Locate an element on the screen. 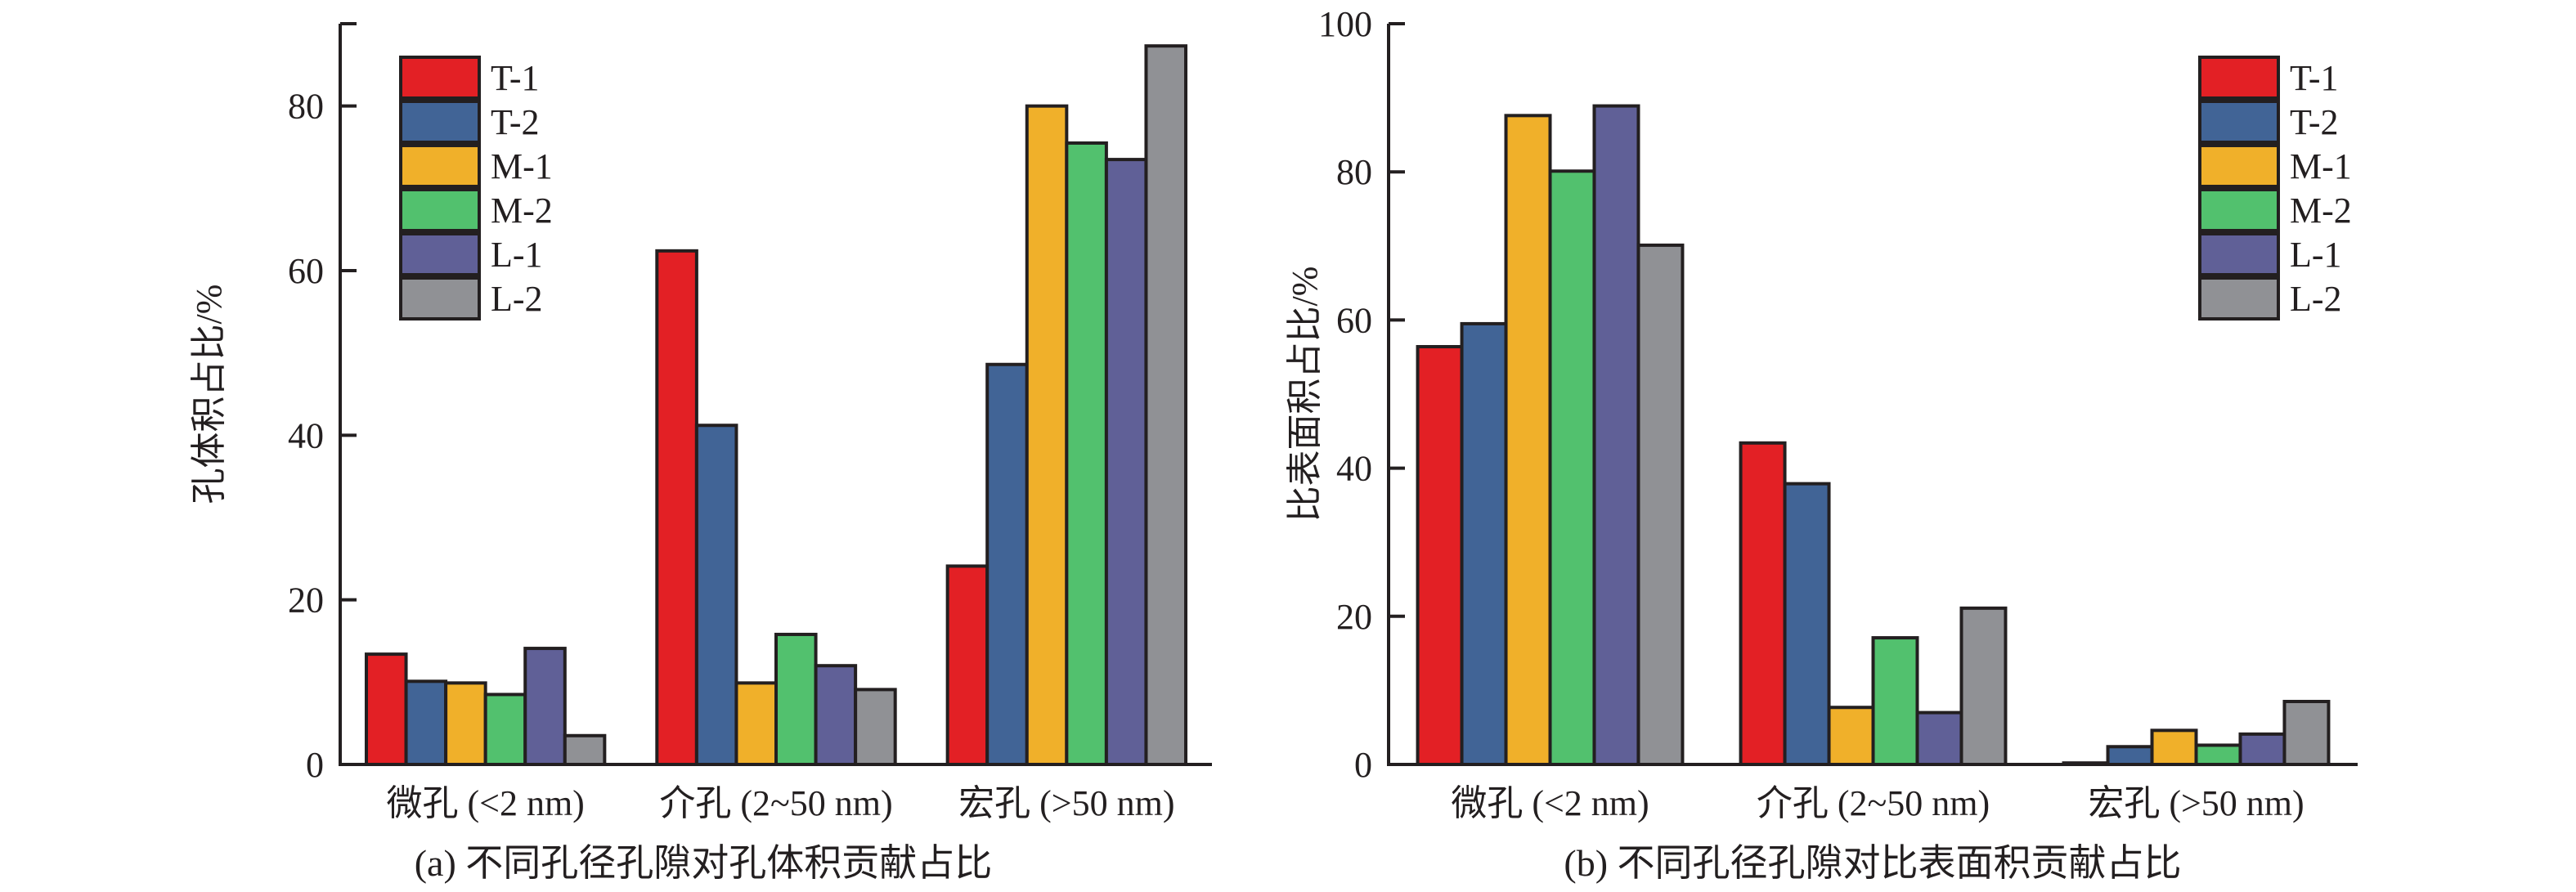  panel-caption: (a) 不同孔径孔隙对孔体积贡献占比 is located at coordinates (704, 863).